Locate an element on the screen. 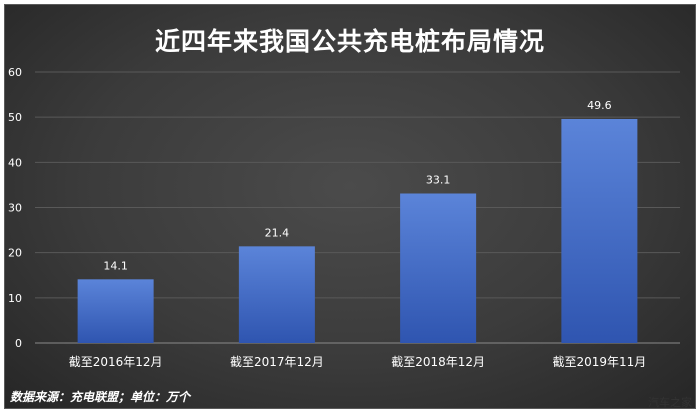  data-label: 49.6 is located at coordinates (599, 105).